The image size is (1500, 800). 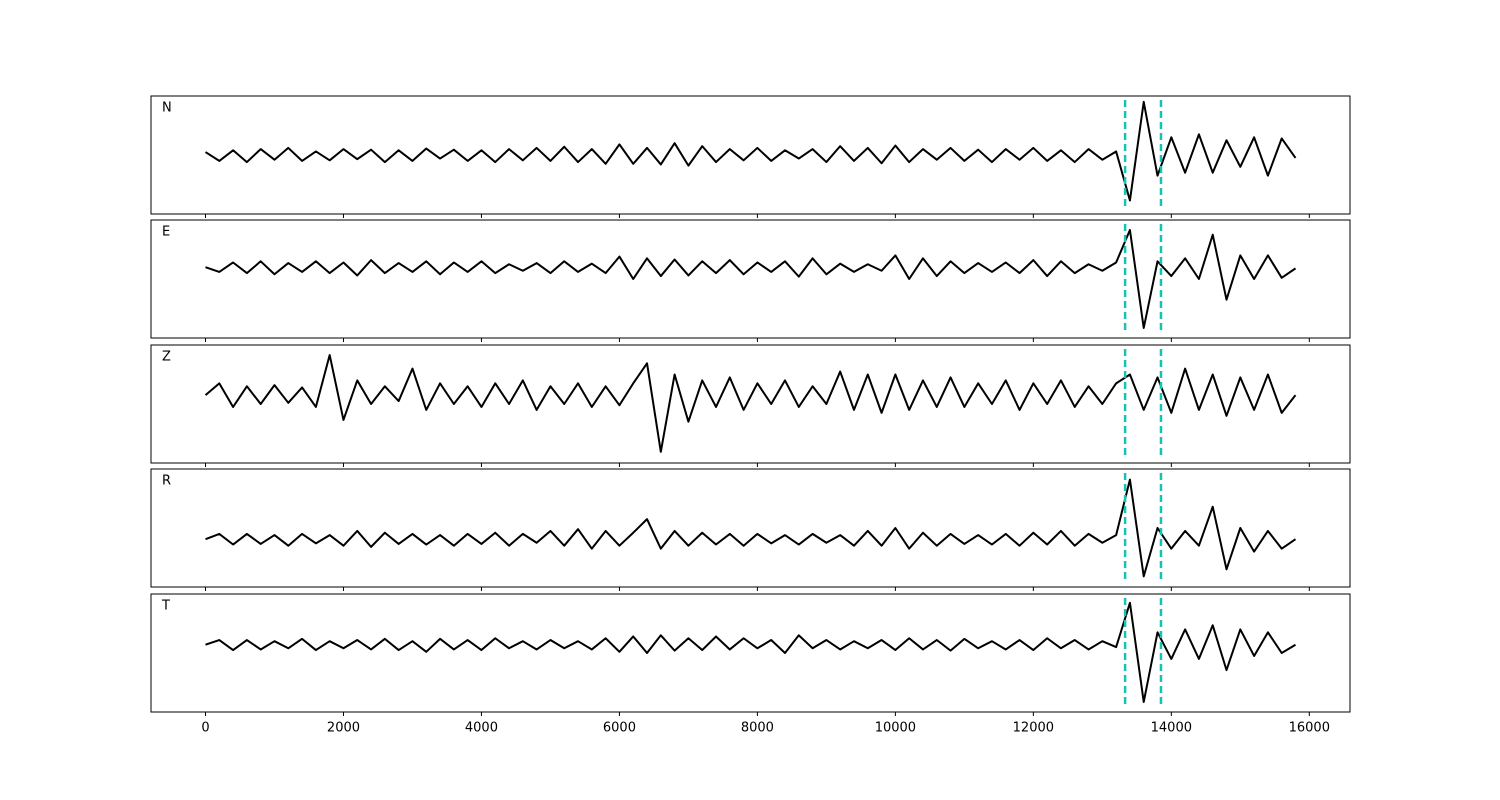 What do you see at coordinates (757, 728) in the screenshot?
I see `x-tick-label: 8000` at bounding box center [757, 728].